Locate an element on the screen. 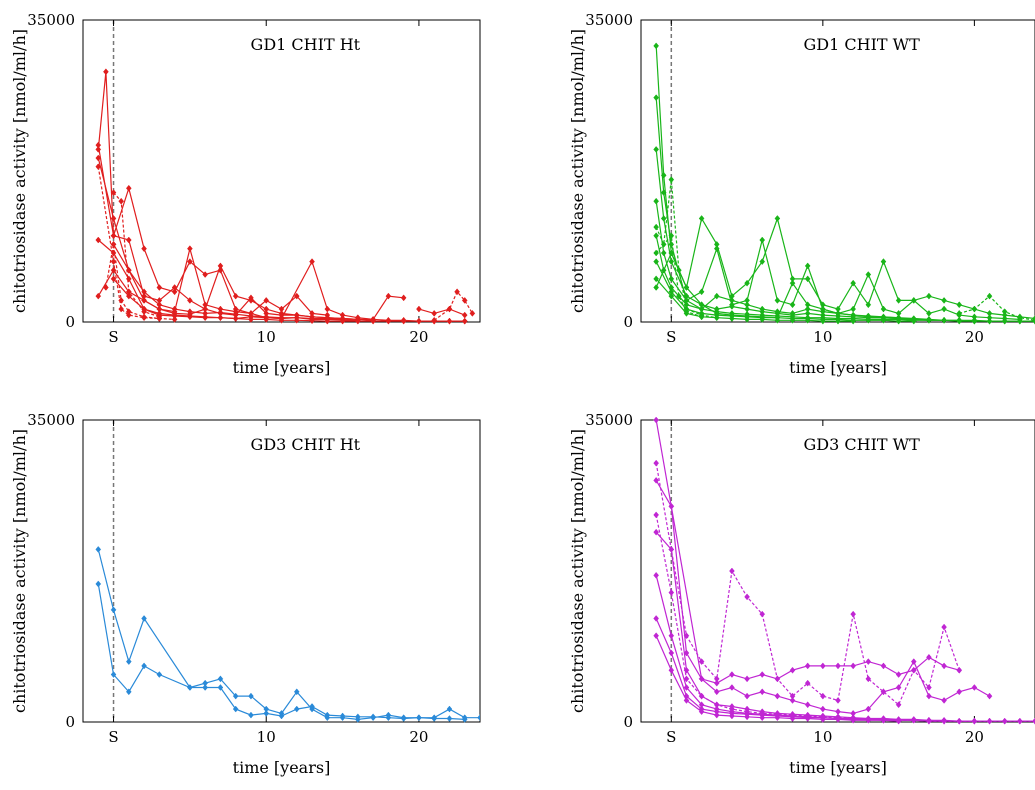 This screenshot has height=790, width=1035. chart-title: GD1 CHIT Ht is located at coordinates (306, 44).